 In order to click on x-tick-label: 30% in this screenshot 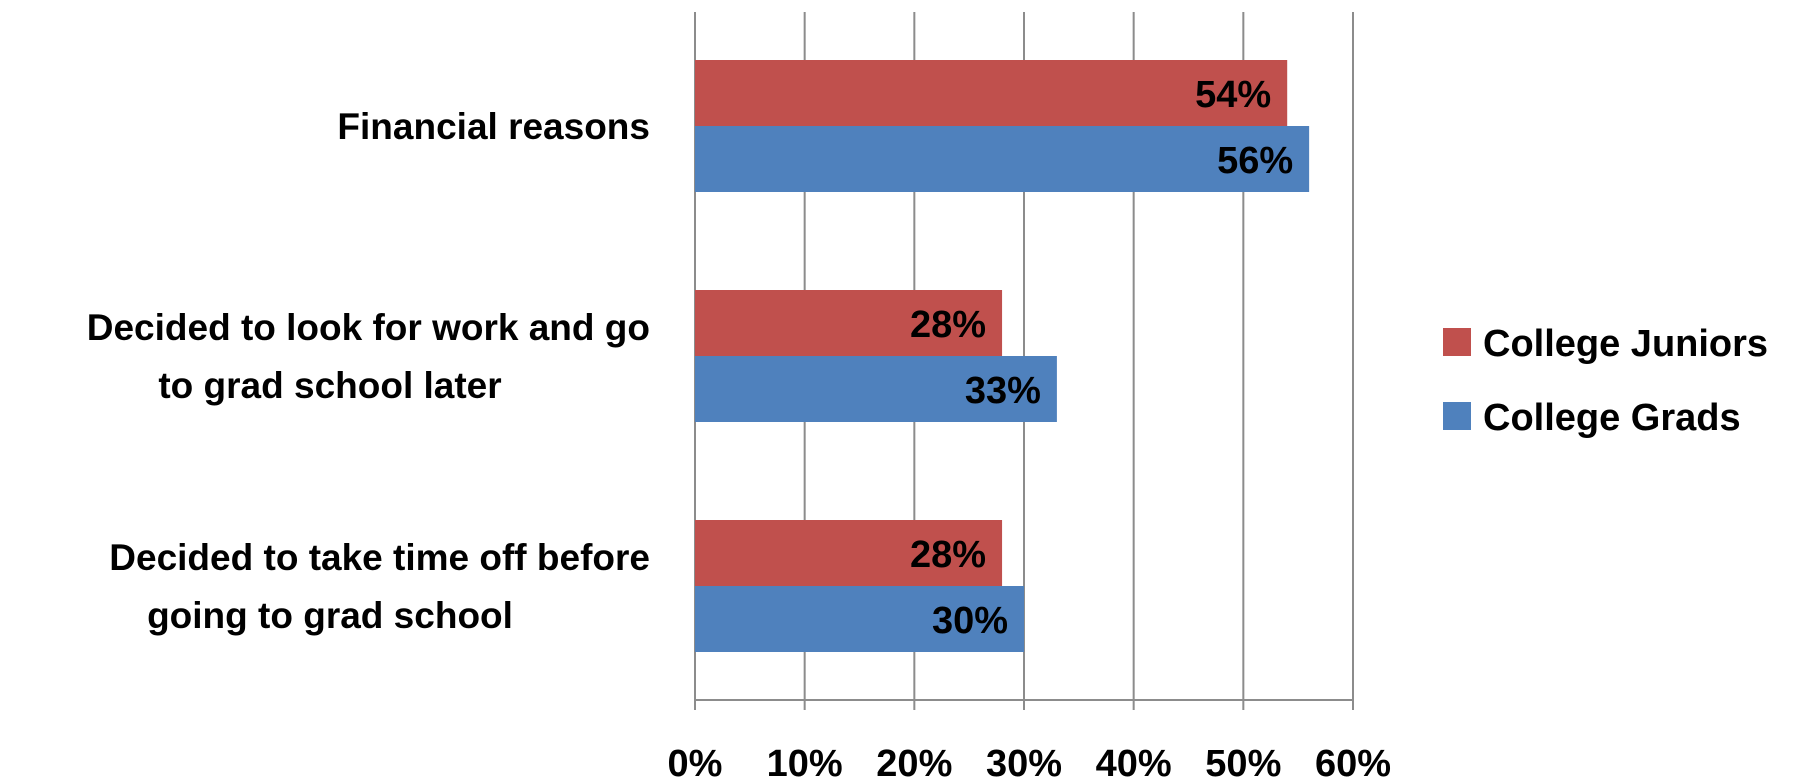, I will do `click(1024, 762)`.